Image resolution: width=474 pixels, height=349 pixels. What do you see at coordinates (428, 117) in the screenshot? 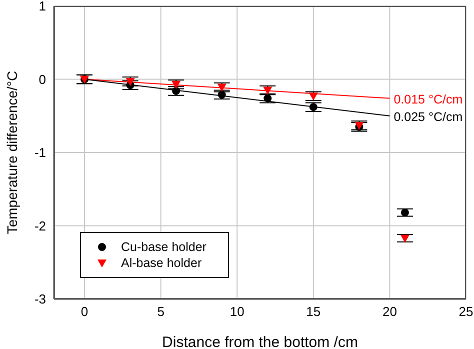
I see `series-label: 0.025 °C/cm` at bounding box center [428, 117].